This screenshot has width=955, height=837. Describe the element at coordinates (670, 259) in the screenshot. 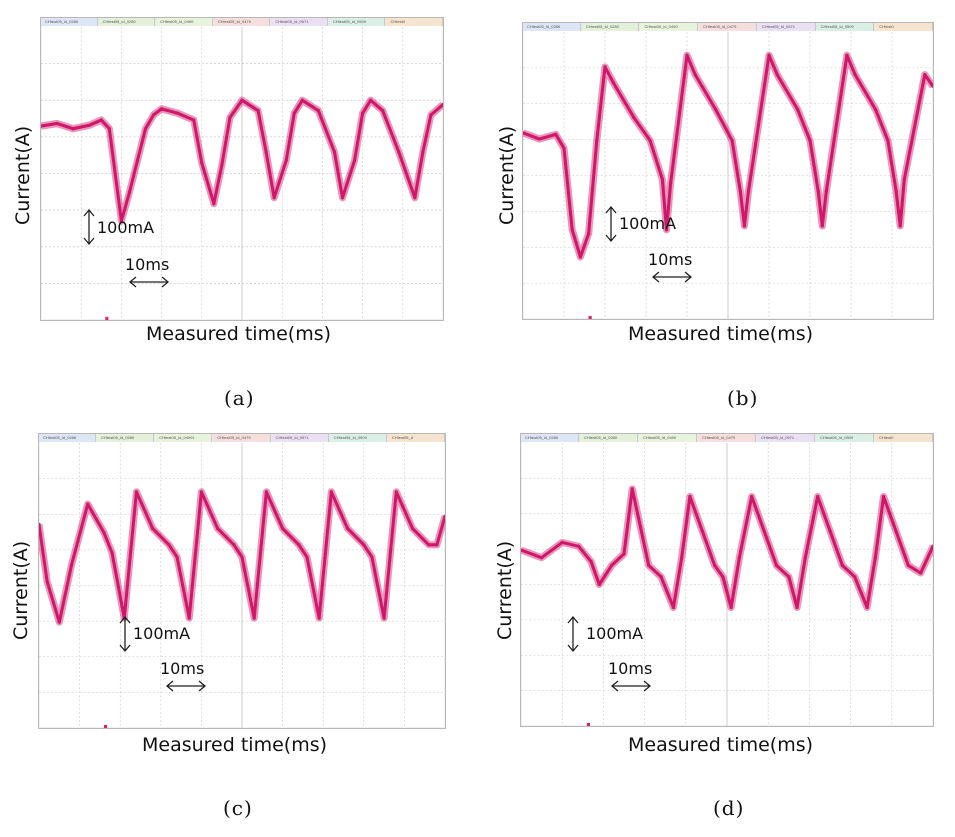

I see `time-scale-label-b: 10ms` at that location.